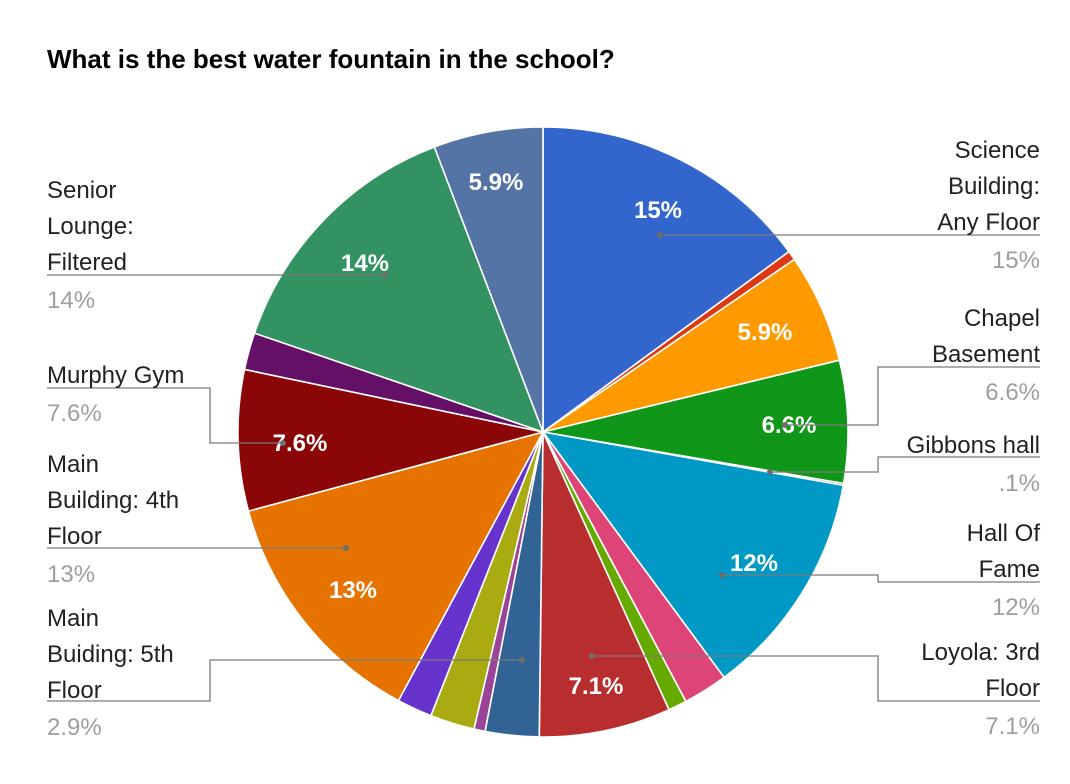 This screenshot has height=784, width=1070. Describe the element at coordinates (284, 680) in the screenshot. I see `leader-line-main-buiding-5th-floor` at that location.